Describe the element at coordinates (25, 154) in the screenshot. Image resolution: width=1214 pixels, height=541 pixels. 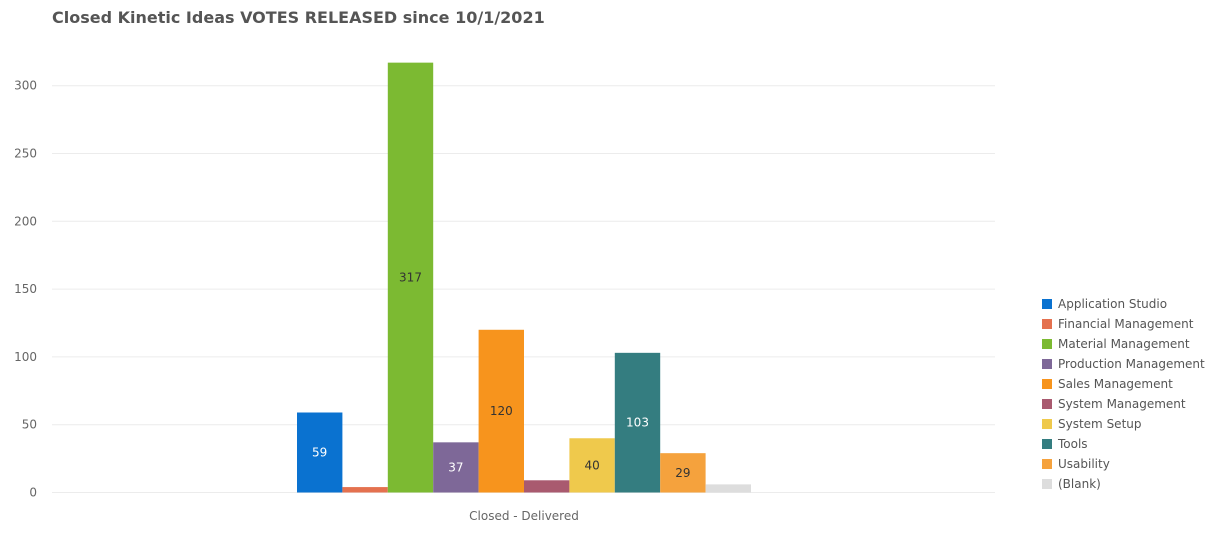
I see `y-tick-label: 250` at that location.